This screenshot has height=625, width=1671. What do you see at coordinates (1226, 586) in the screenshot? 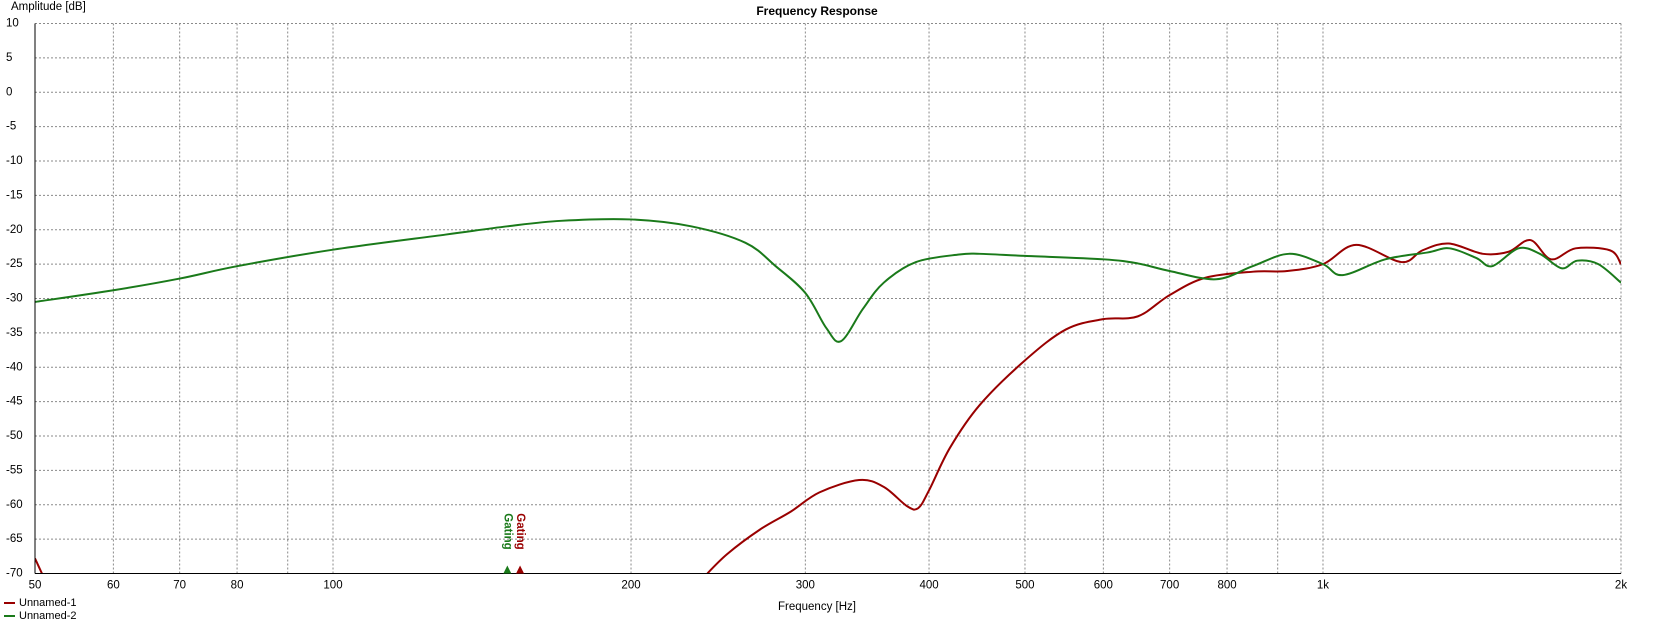
I see `x-tick-label: 800` at bounding box center [1226, 586].